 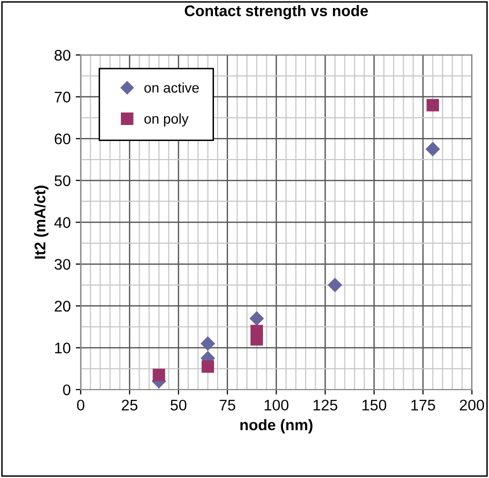 What do you see at coordinates (66, 390) in the screenshot?
I see `y-tick-label: 0` at bounding box center [66, 390].